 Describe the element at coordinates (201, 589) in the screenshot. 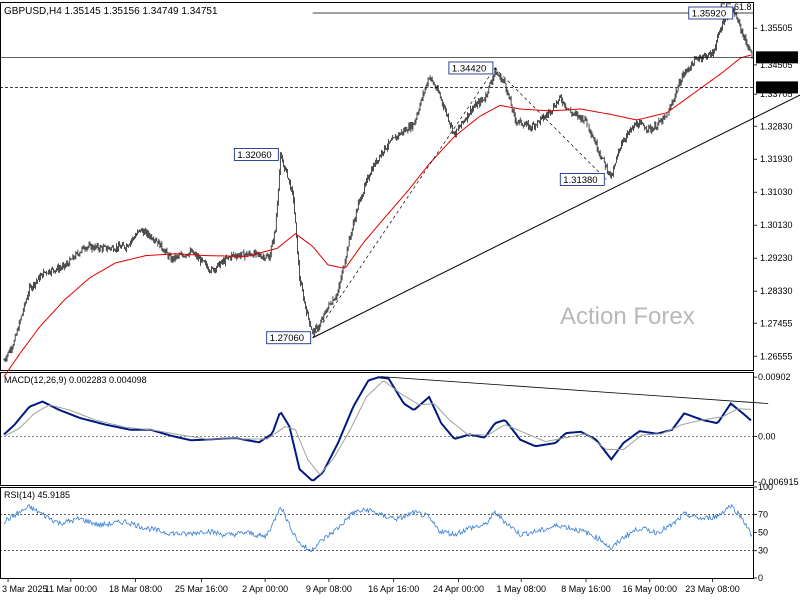

I see `time-axis-label: 25 Mar 16:00` at that location.